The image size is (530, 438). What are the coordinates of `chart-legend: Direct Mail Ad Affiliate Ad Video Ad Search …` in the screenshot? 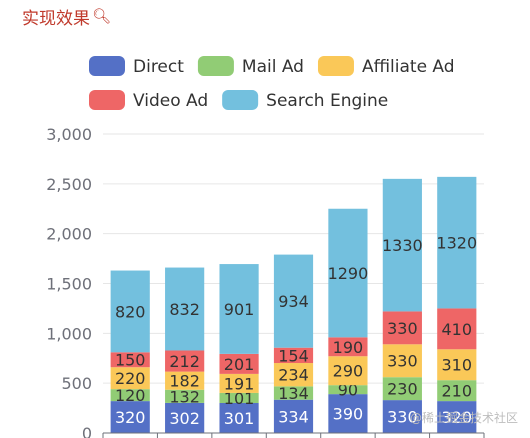 It's located at (272, 83).